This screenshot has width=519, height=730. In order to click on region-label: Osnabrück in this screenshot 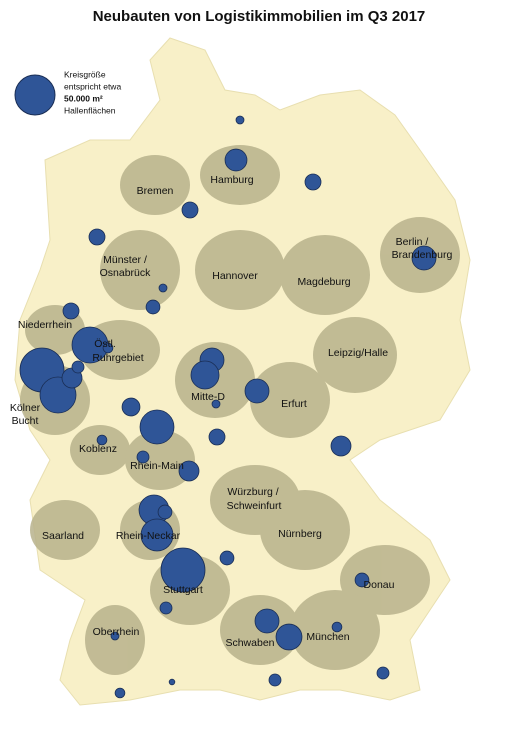, I will do `click(126, 273)`.